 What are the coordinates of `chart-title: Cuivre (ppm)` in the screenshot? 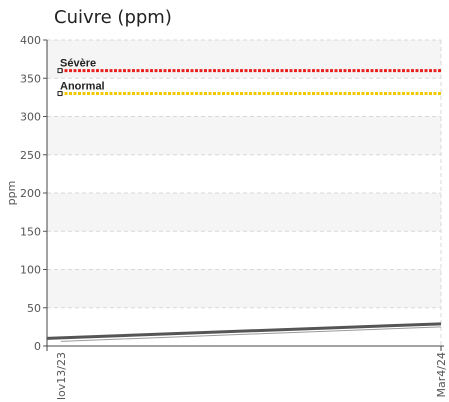 It's located at (113, 17).